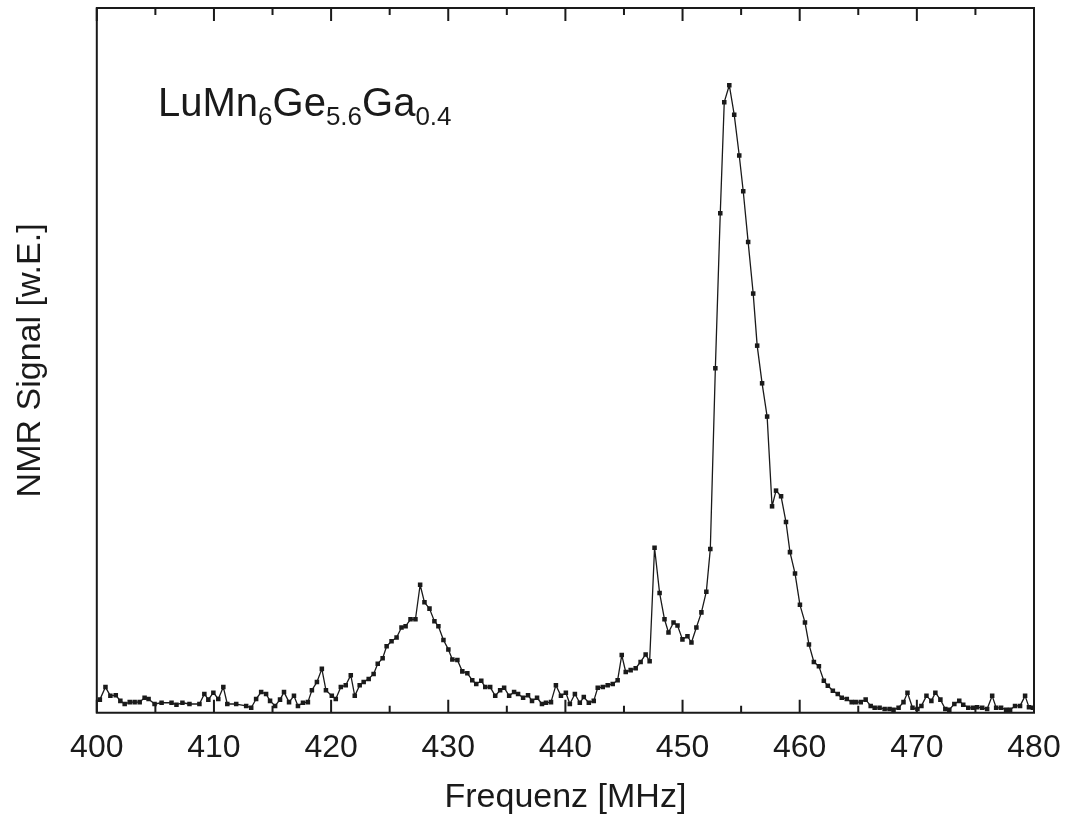  Describe the element at coordinates (682, 745) in the screenshot. I see `x-tick-label: 450` at that location.